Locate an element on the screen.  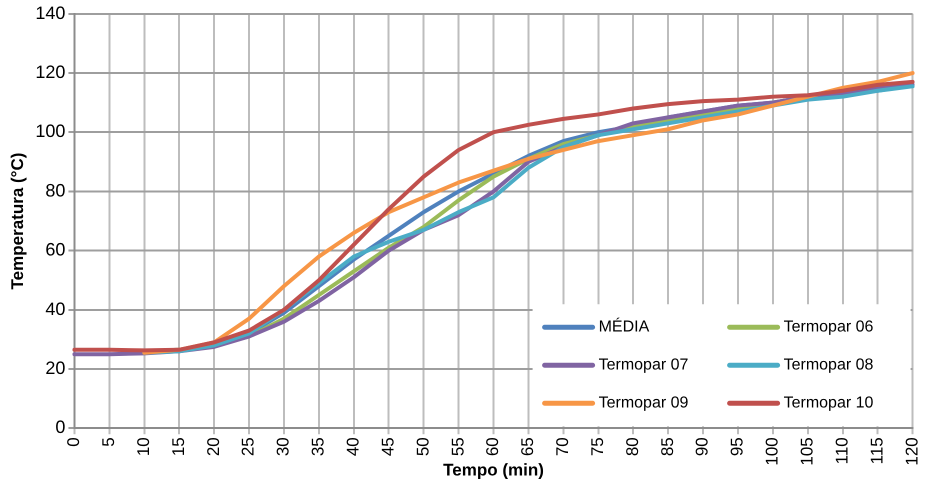
x-tick-label: 100 is located at coordinates (772, 451).